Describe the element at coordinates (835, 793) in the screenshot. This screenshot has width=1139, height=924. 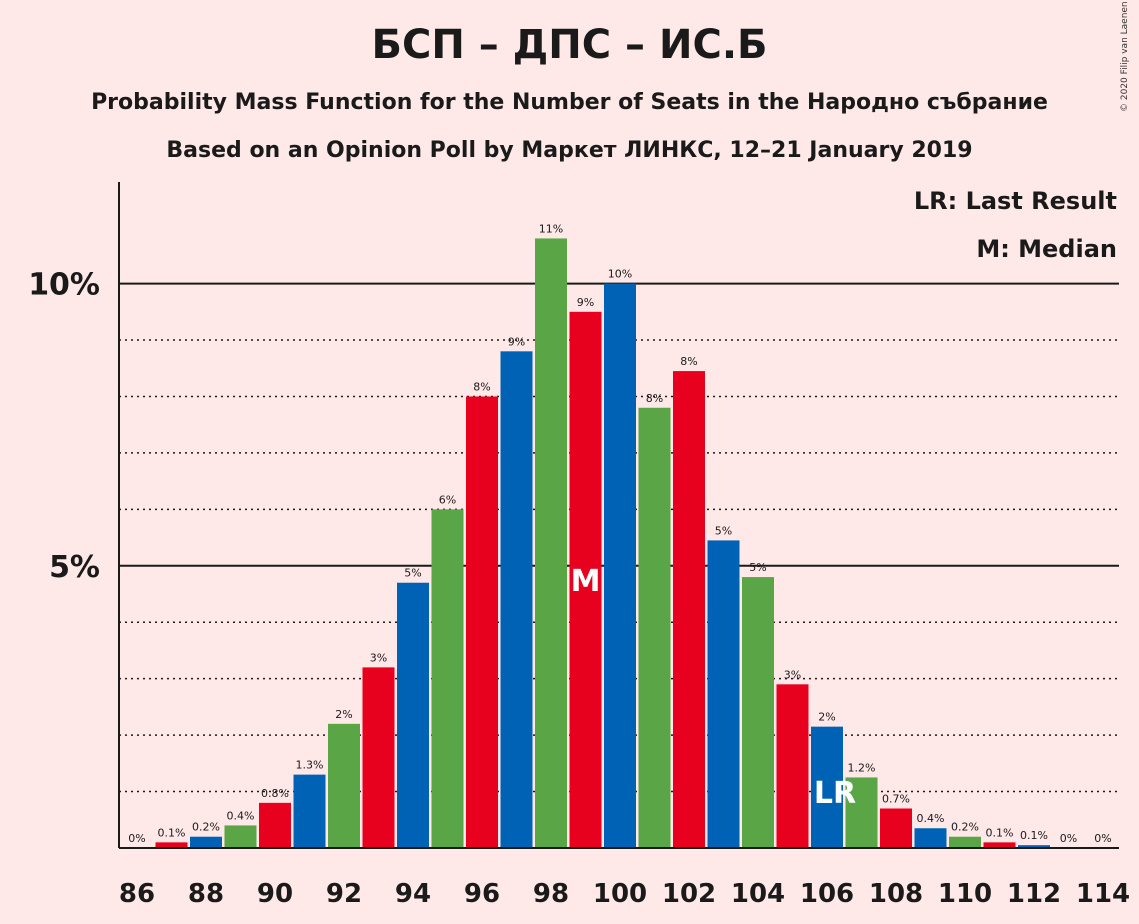
I see `last-result-marker: LR` at that location.